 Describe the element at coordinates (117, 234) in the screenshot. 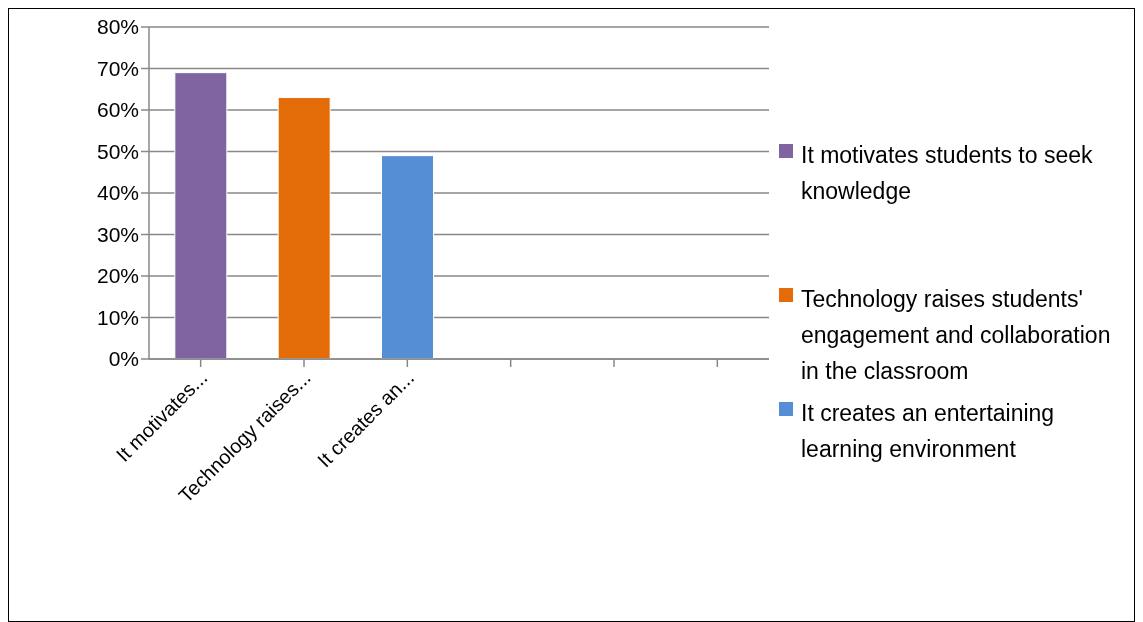

I see `y-tick-label: 30%` at that location.